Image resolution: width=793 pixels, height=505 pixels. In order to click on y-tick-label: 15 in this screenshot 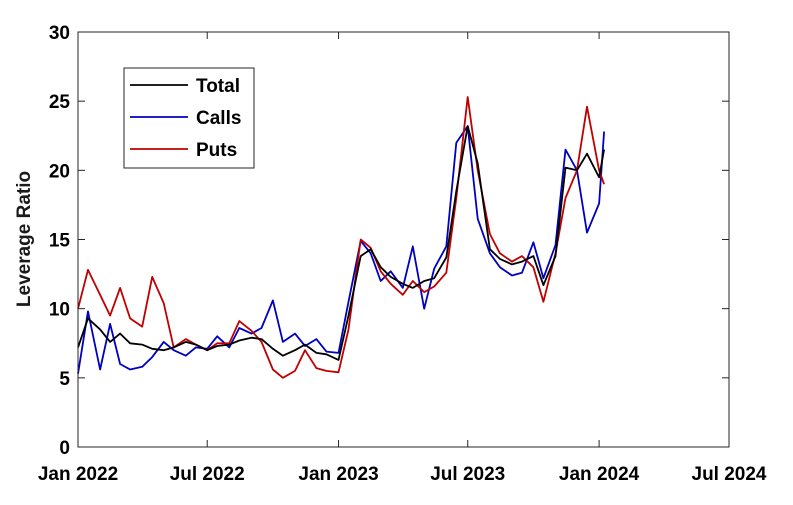, I will do `click(60, 241)`.